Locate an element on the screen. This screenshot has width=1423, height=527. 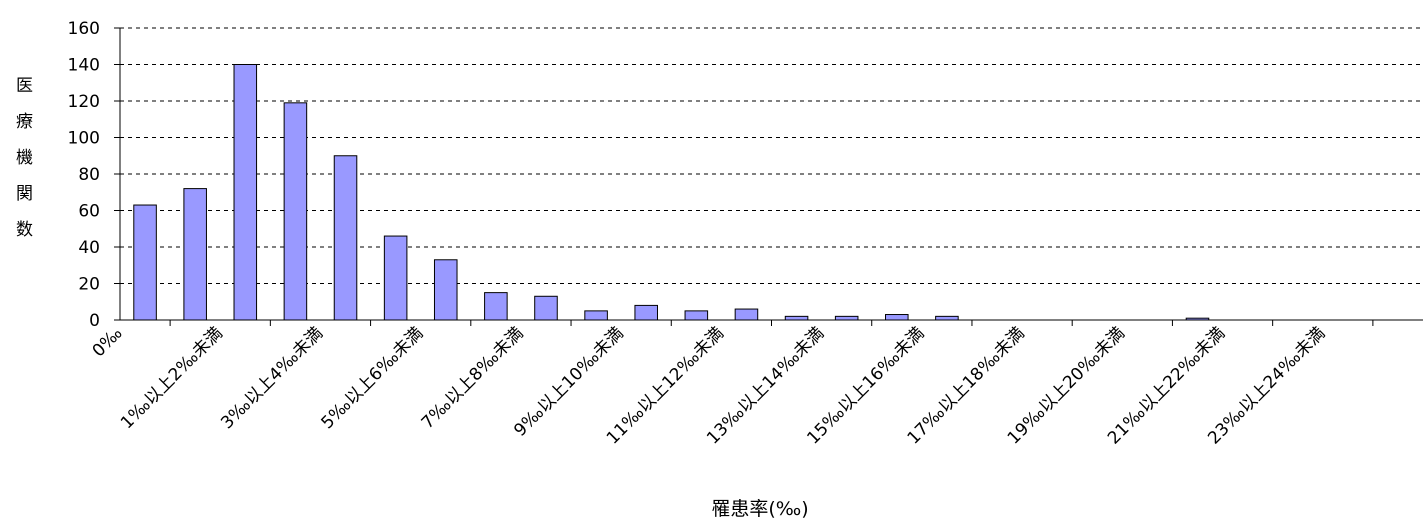
y-tick-label: 120 is located at coordinates (84, 102).